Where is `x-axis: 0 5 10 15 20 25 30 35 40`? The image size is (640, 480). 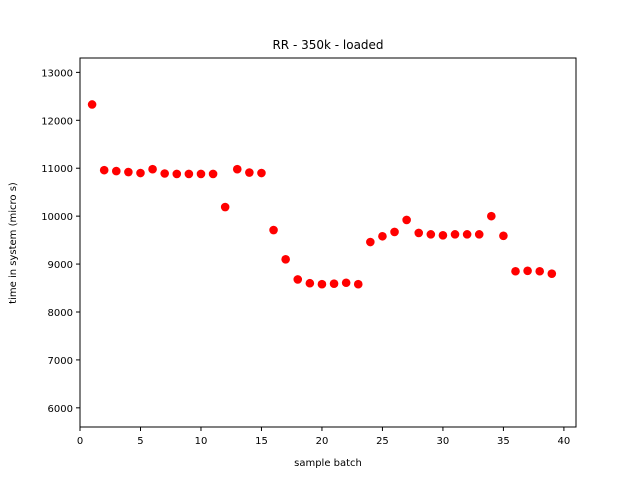 x-axis: 0 5 10 15 20 25 30 35 40 is located at coordinates (323, 437).